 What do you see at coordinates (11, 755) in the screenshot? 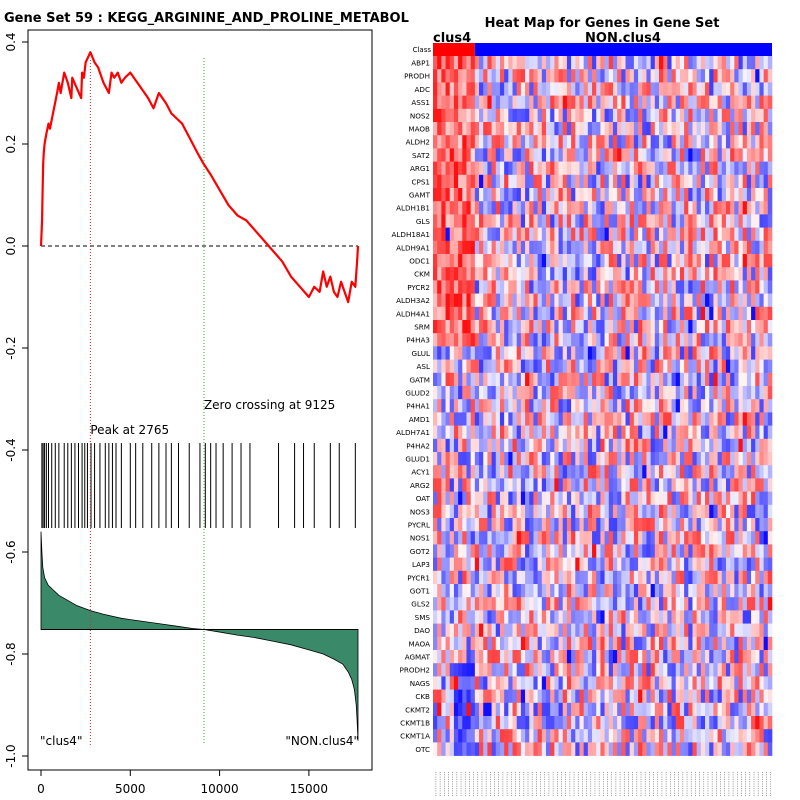
I see `y-tick-label: -1.0` at bounding box center [11, 755].